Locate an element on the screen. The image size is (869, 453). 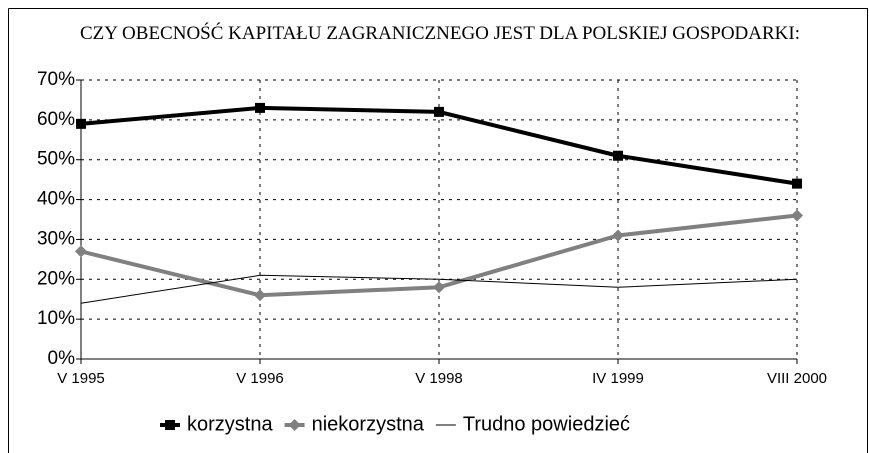
y-tick-label: 20% is located at coordinates (56, 278).